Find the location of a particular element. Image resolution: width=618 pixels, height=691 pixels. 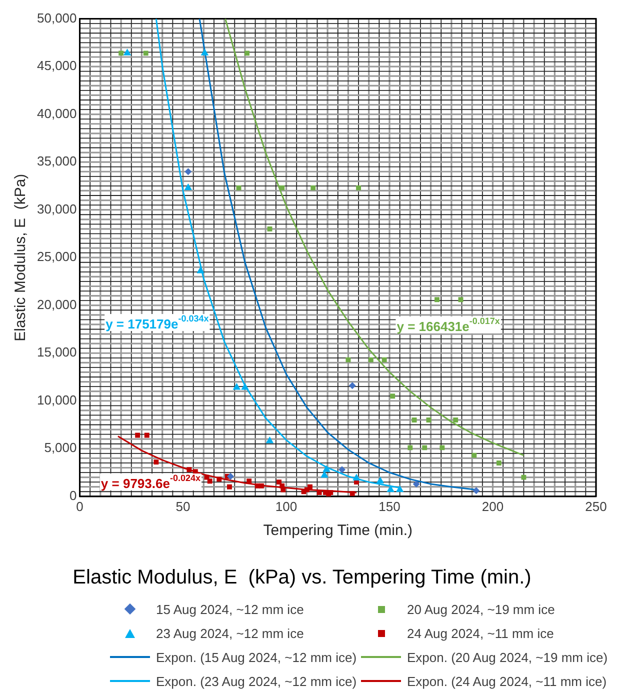

y-tick-label: 25,000 is located at coordinates (56, 256).